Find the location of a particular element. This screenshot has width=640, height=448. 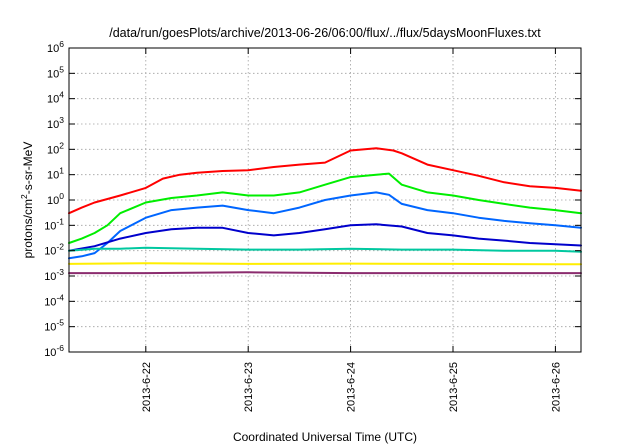

y-tick-label: 10³ is located at coordinates (55, 123).